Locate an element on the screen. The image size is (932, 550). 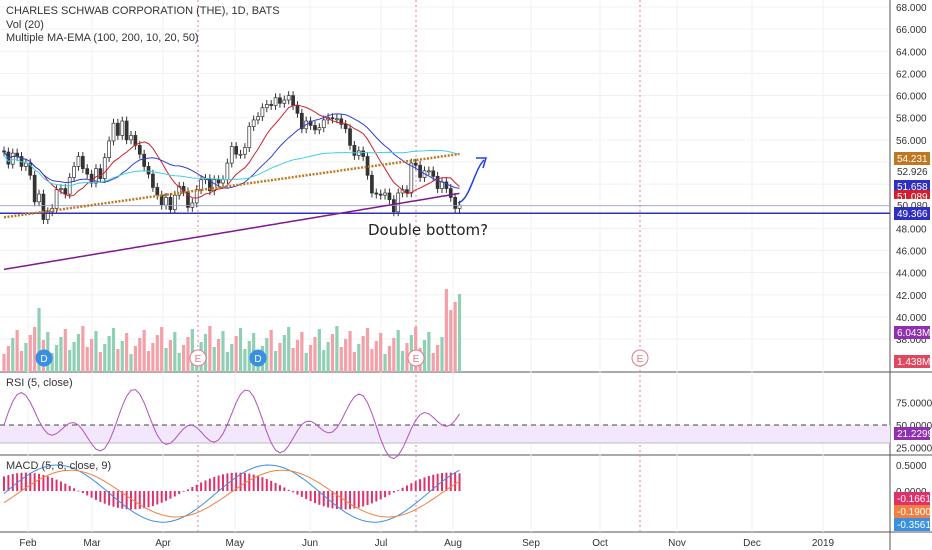
macd-signal-tag-text: -0.1900 is located at coordinates (914, 512).